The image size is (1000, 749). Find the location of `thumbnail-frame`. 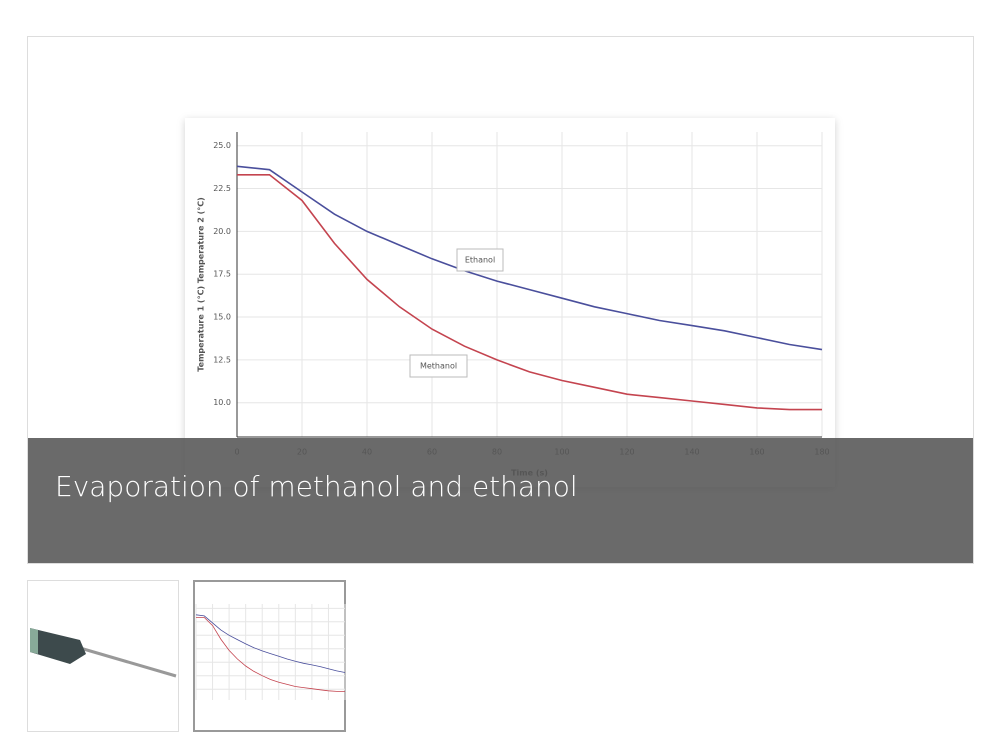

thumbnail-frame is located at coordinates (269, 656).